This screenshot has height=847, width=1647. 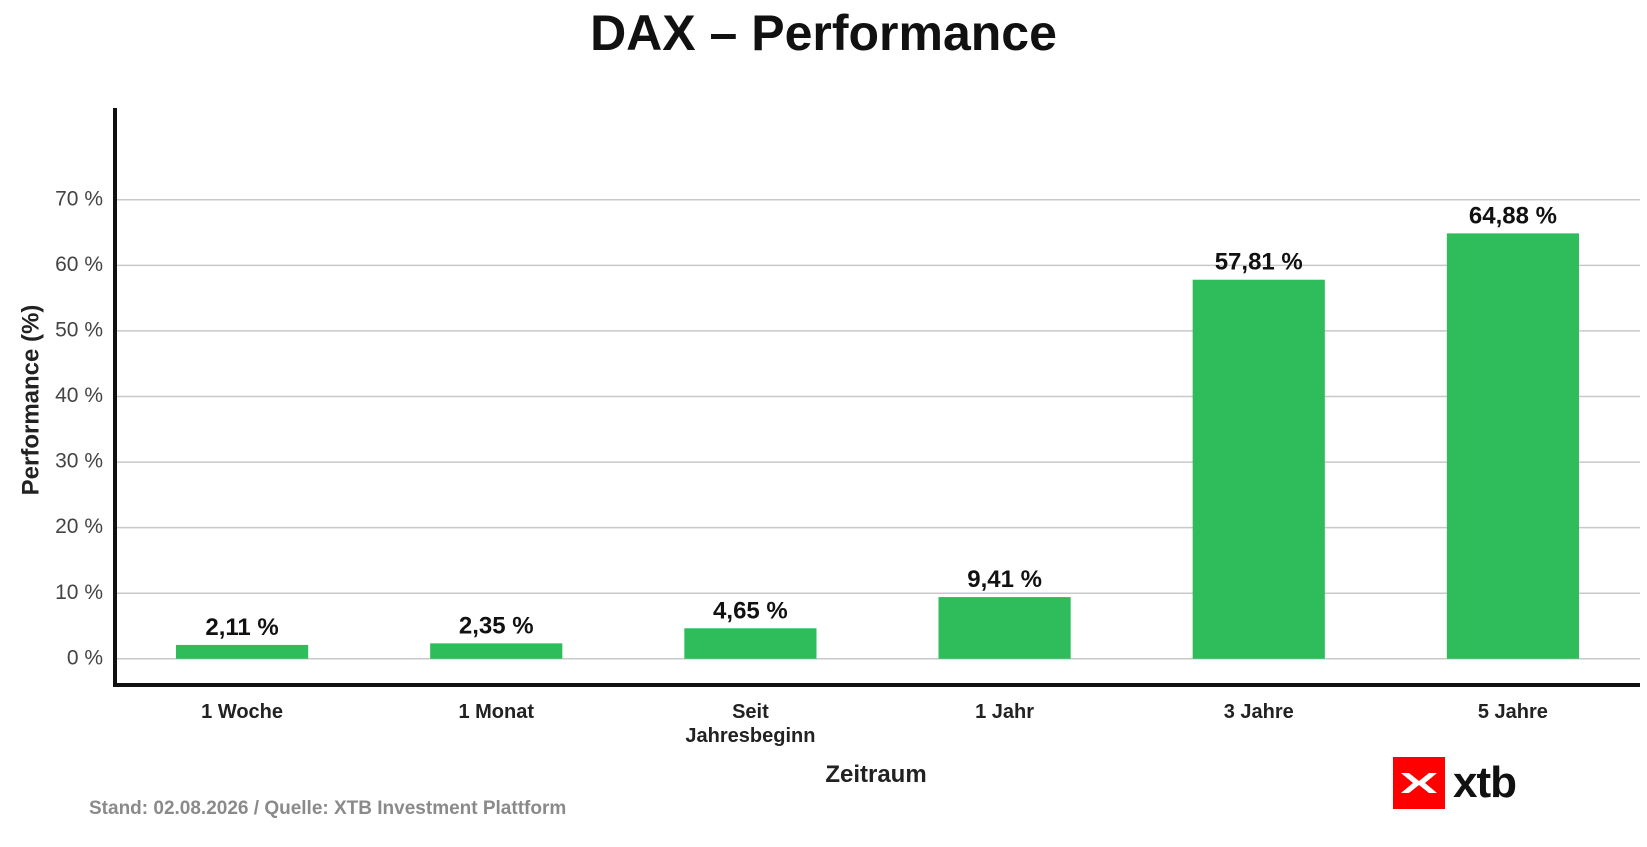 I want to click on chart-title: DAX – Performance, so click(x=823, y=33).